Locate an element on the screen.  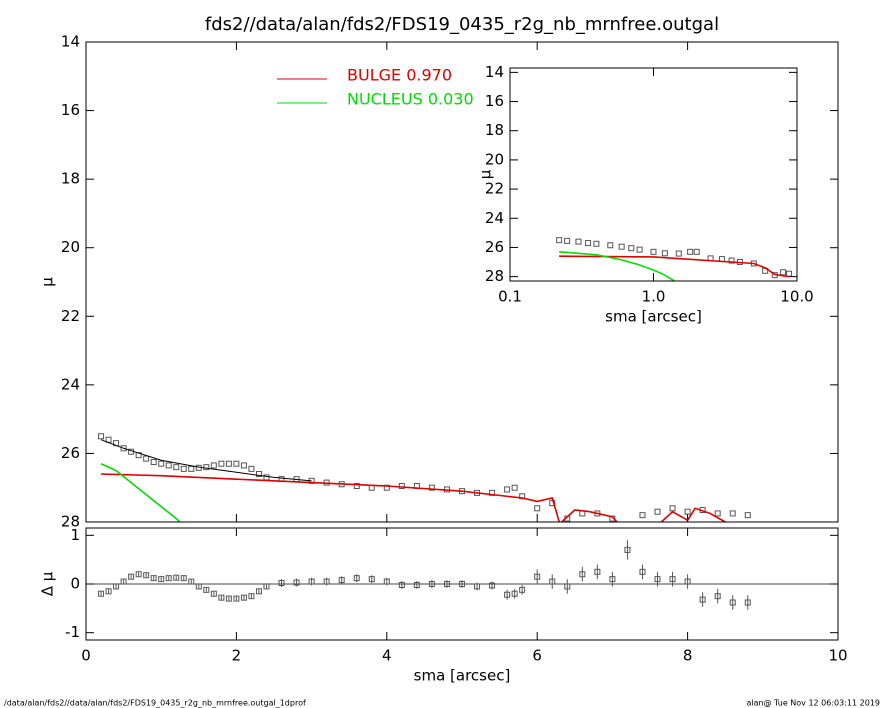
x-tick-label: 4 is located at coordinates (387, 656).